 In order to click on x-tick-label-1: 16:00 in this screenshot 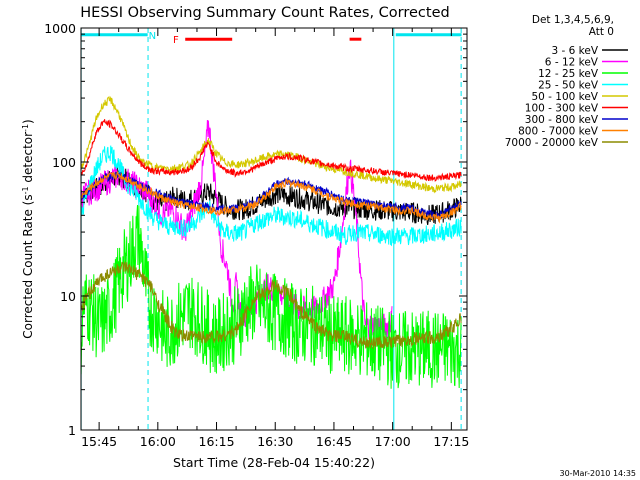, I will do `click(158, 441)`.